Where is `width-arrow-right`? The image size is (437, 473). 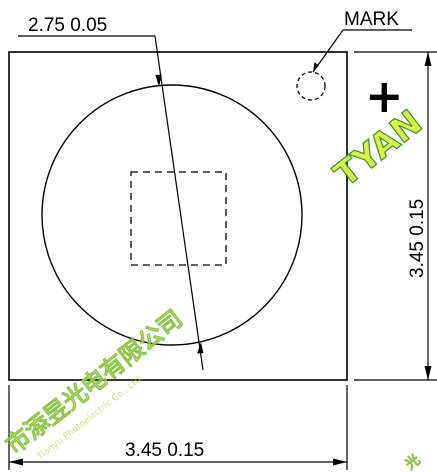
width-arrow-right is located at coordinates (340, 462).